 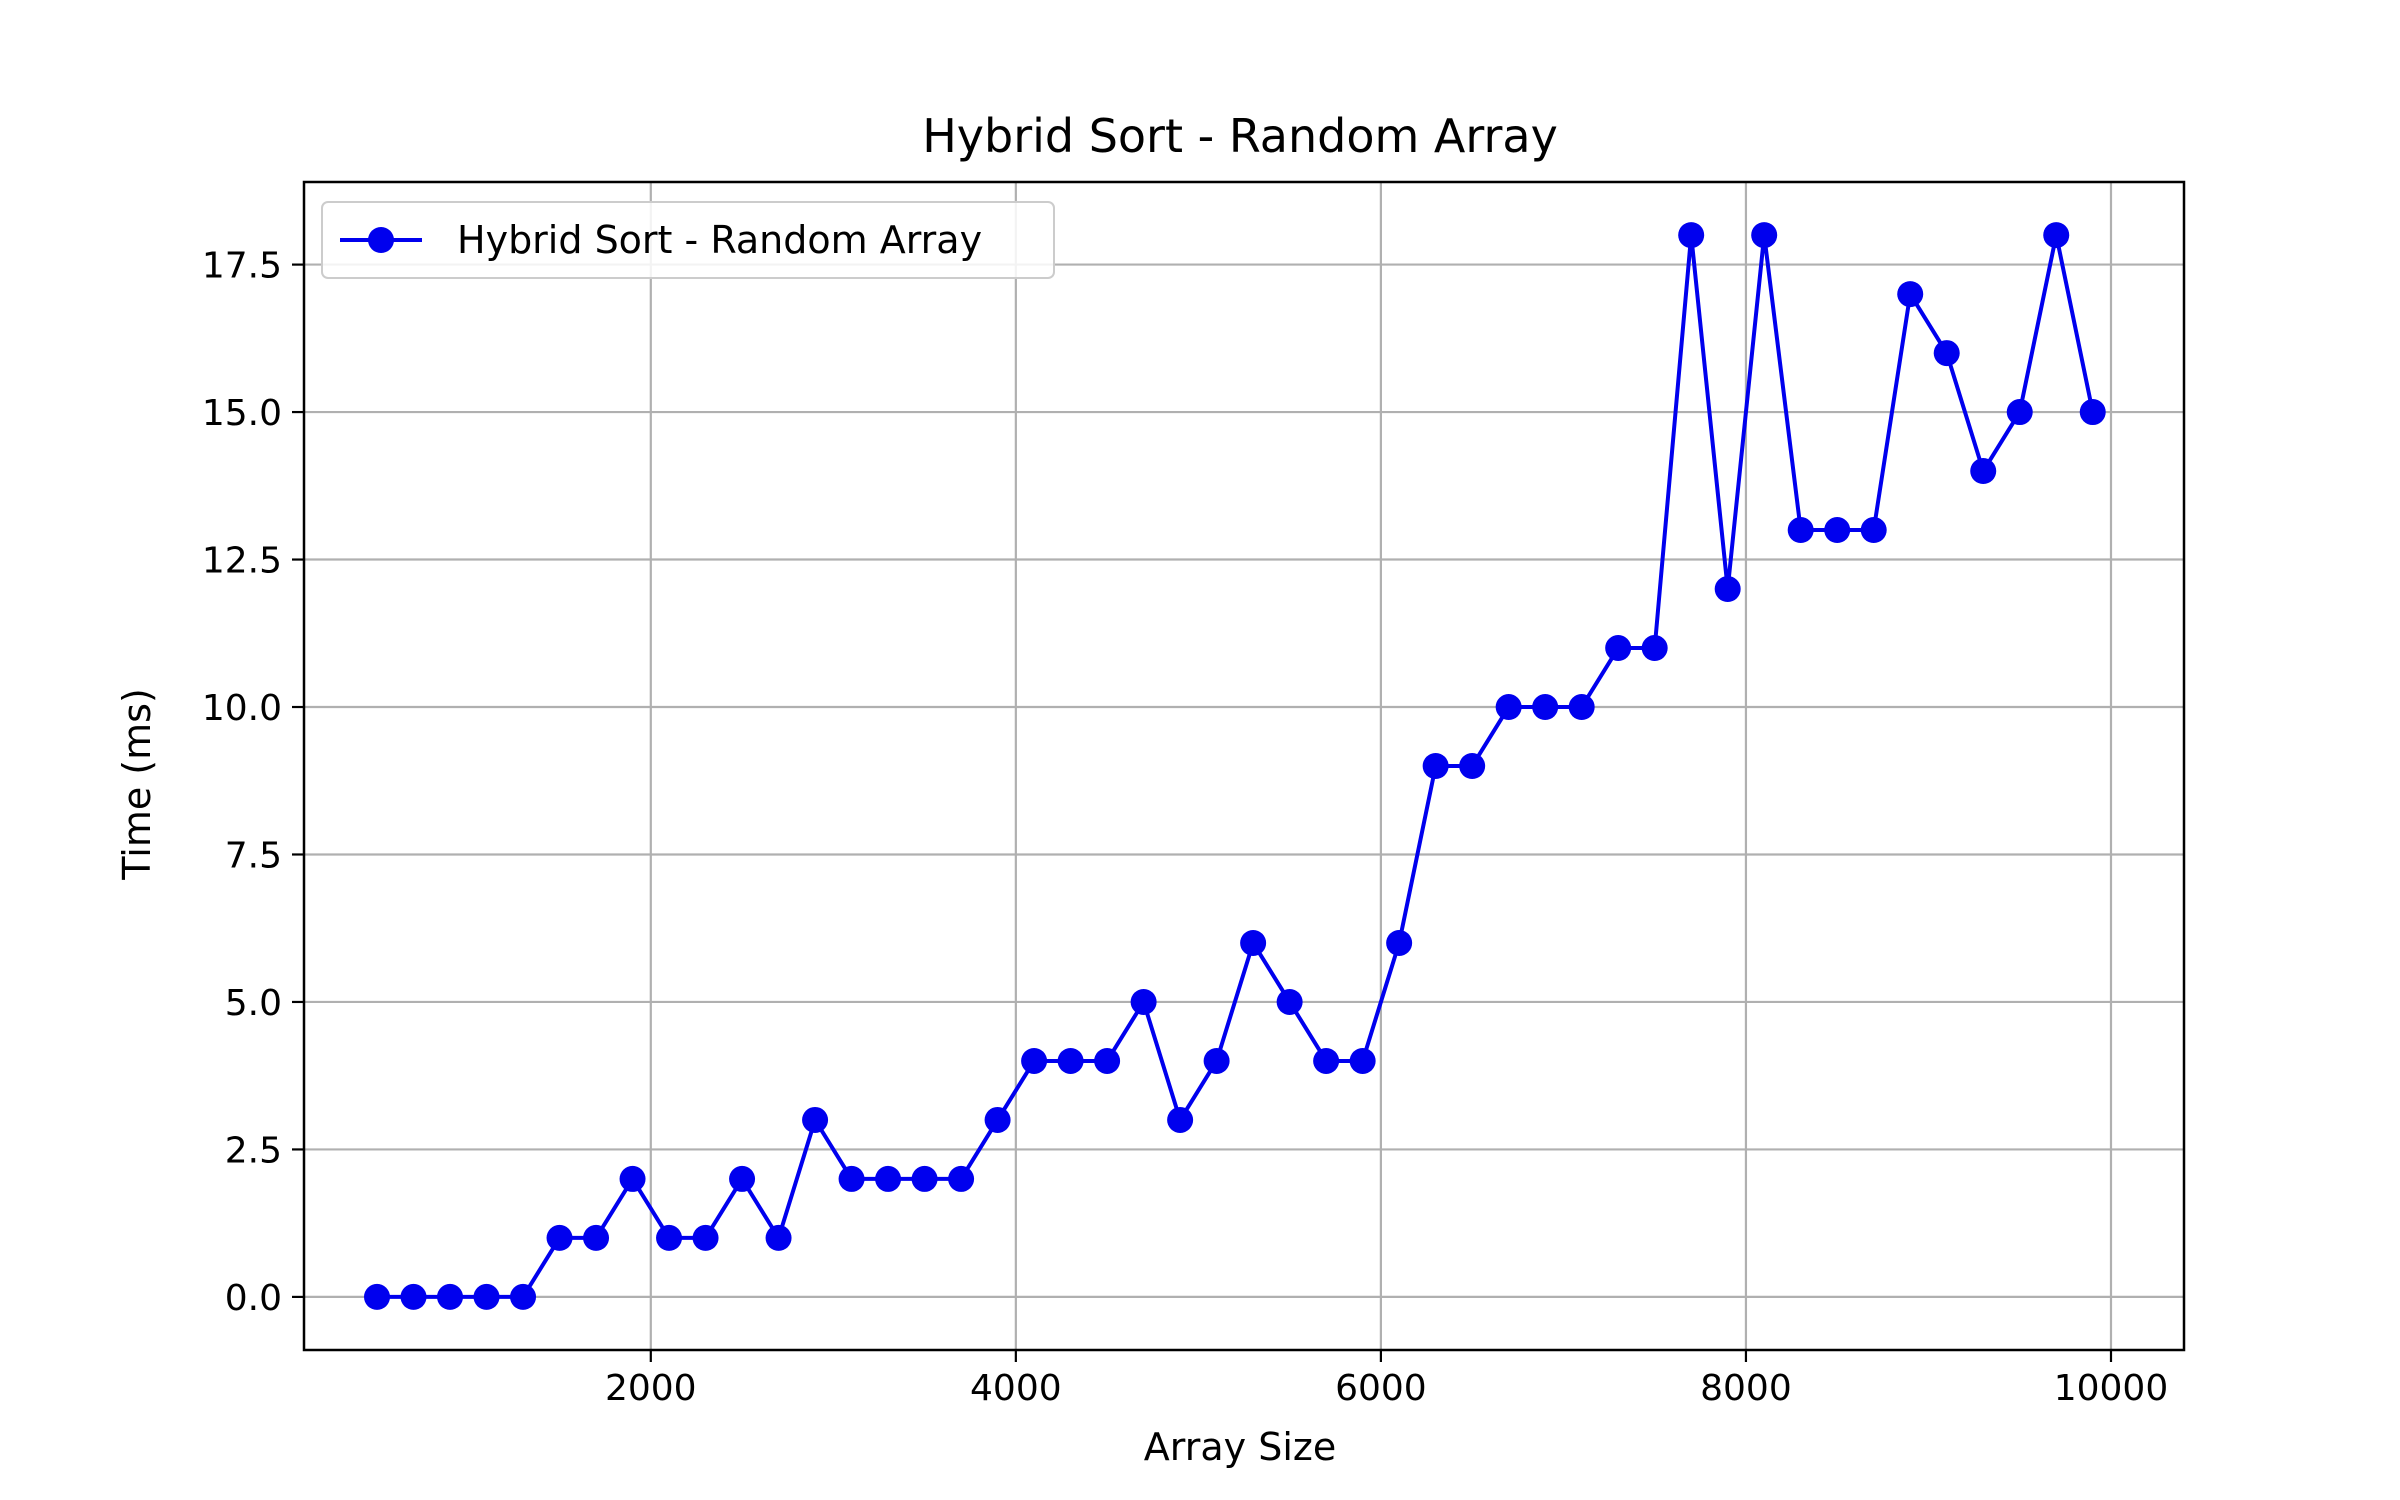 I want to click on x-tick-label: 4000, so click(x=1016, y=1388).